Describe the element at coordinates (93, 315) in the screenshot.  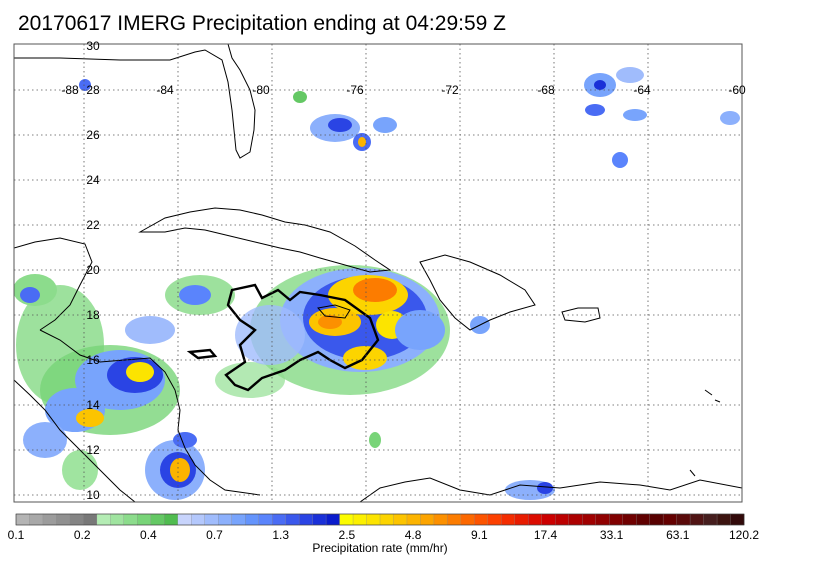
I see `lat-label: 18` at that location.